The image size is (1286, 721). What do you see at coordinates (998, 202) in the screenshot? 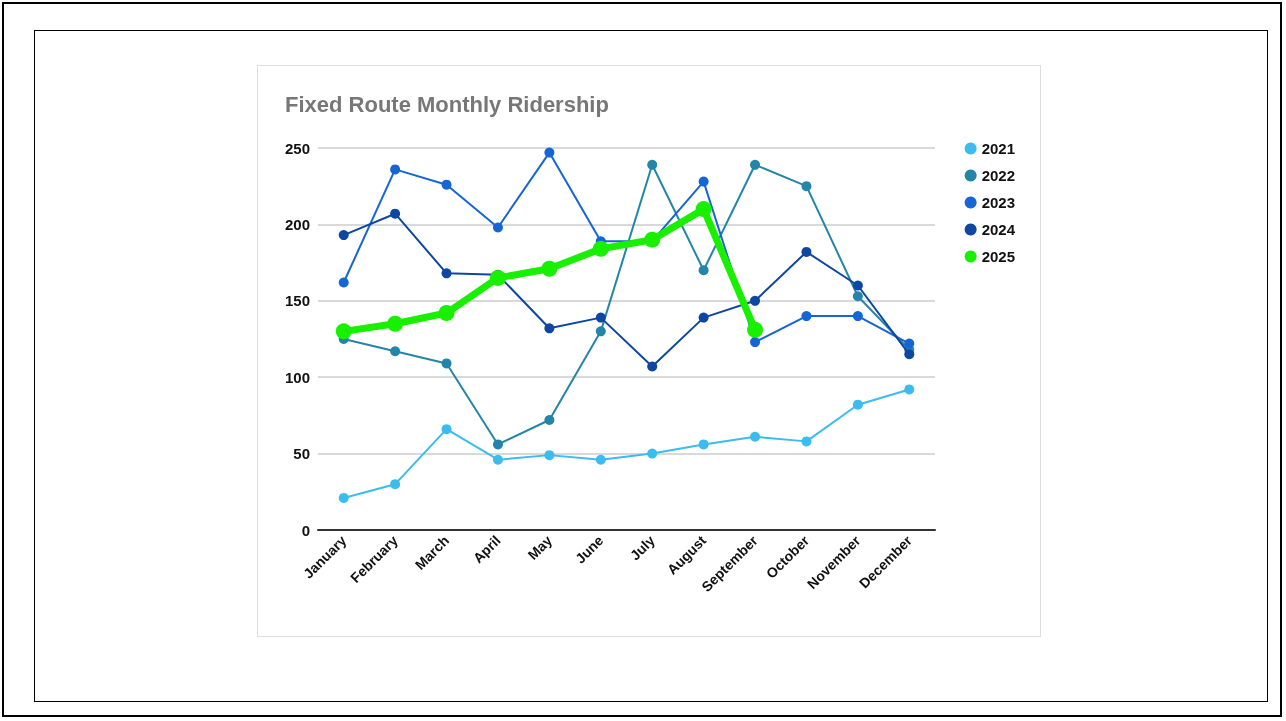
I see `legend-label: 2023` at bounding box center [998, 202].